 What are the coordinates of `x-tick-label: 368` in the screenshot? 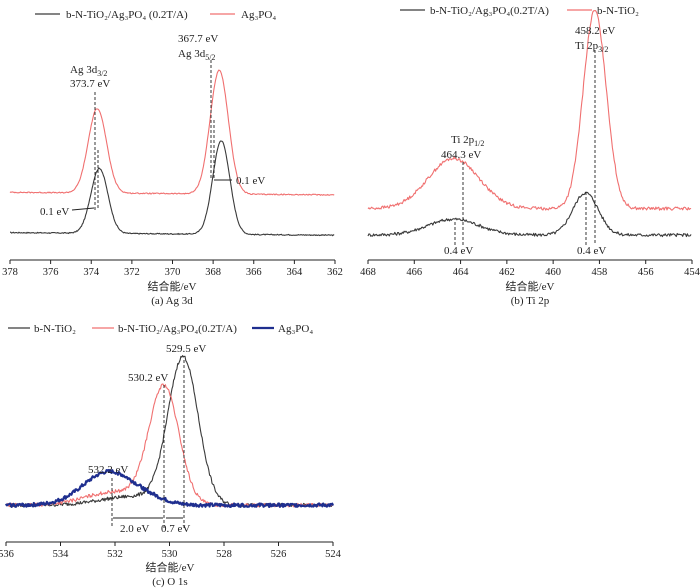 It's located at (213, 272).